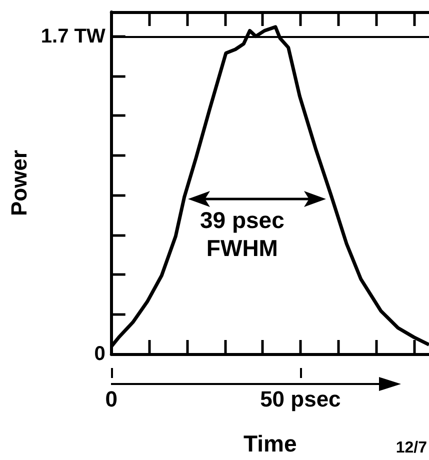 Image resolution: width=429 pixels, height=460 pixels. What do you see at coordinates (300, 399) in the screenshot?
I see `x-tick-label: 50 psec` at bounding box center [300, 399].